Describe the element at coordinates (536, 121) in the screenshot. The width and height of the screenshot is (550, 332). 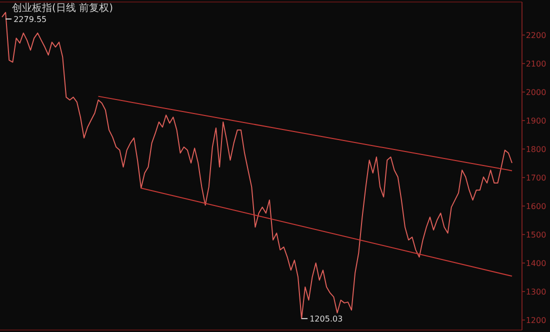
I see `y-tick-label: 1900` at that location.